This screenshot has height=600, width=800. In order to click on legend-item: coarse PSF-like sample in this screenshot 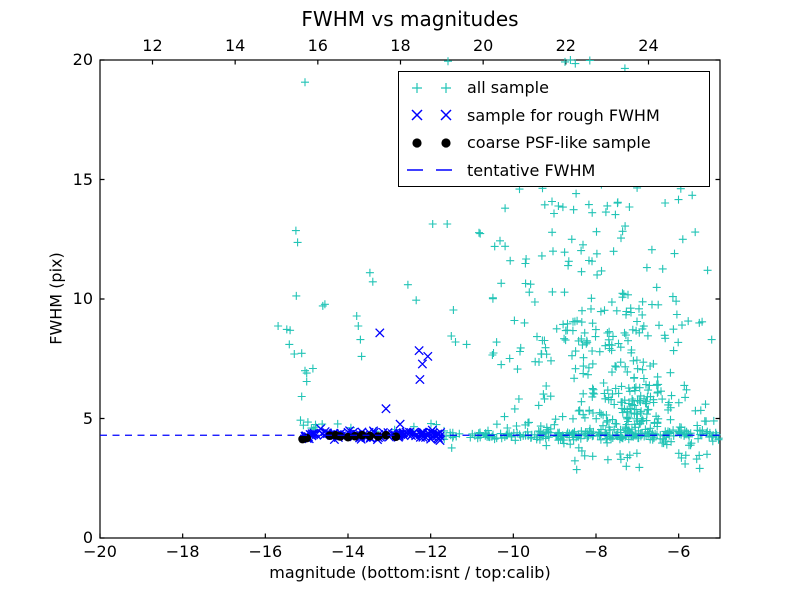, I will do `click(554, 142)`.